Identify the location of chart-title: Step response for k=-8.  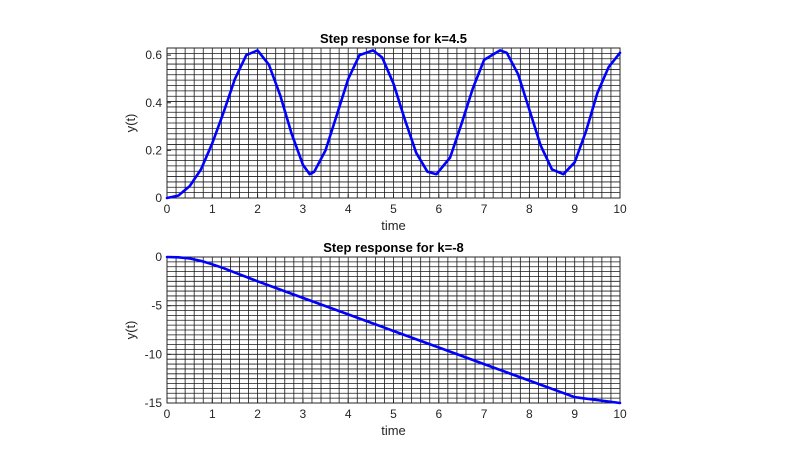
(393, 247).